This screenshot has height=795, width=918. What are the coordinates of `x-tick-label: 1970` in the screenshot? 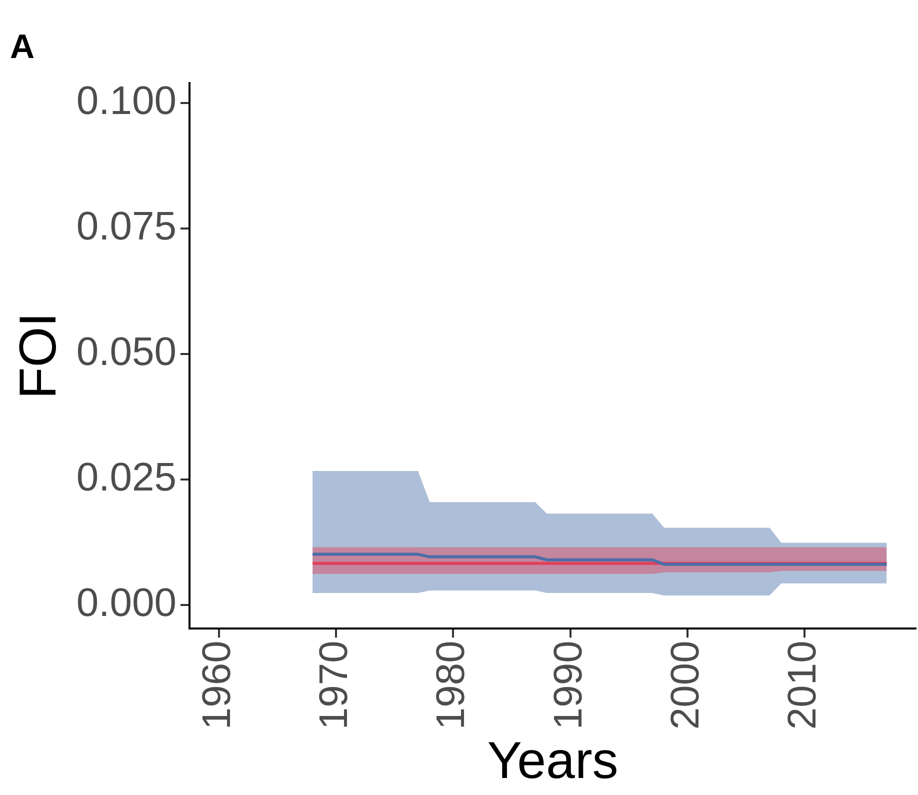 It's located at (334, 685).